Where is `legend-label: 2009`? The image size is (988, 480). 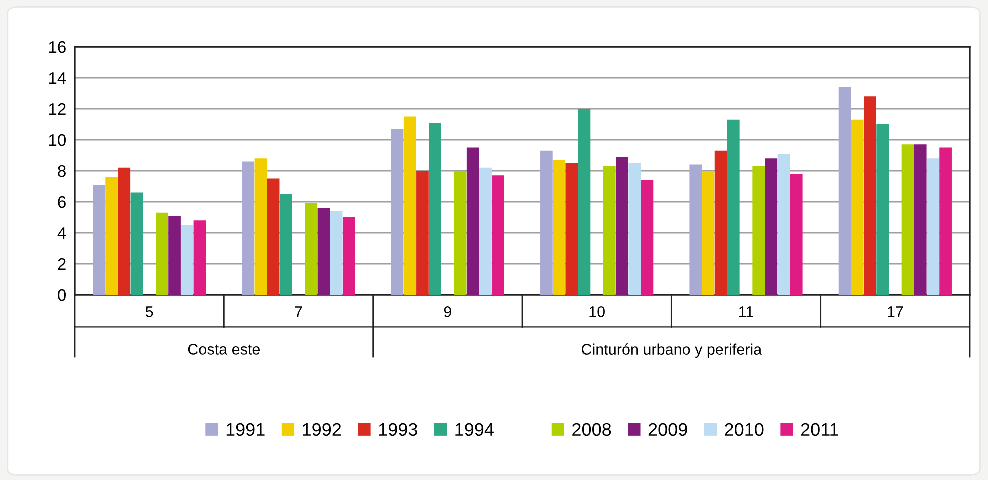 legend-label: 2009 is located at coordinates (668, 429).